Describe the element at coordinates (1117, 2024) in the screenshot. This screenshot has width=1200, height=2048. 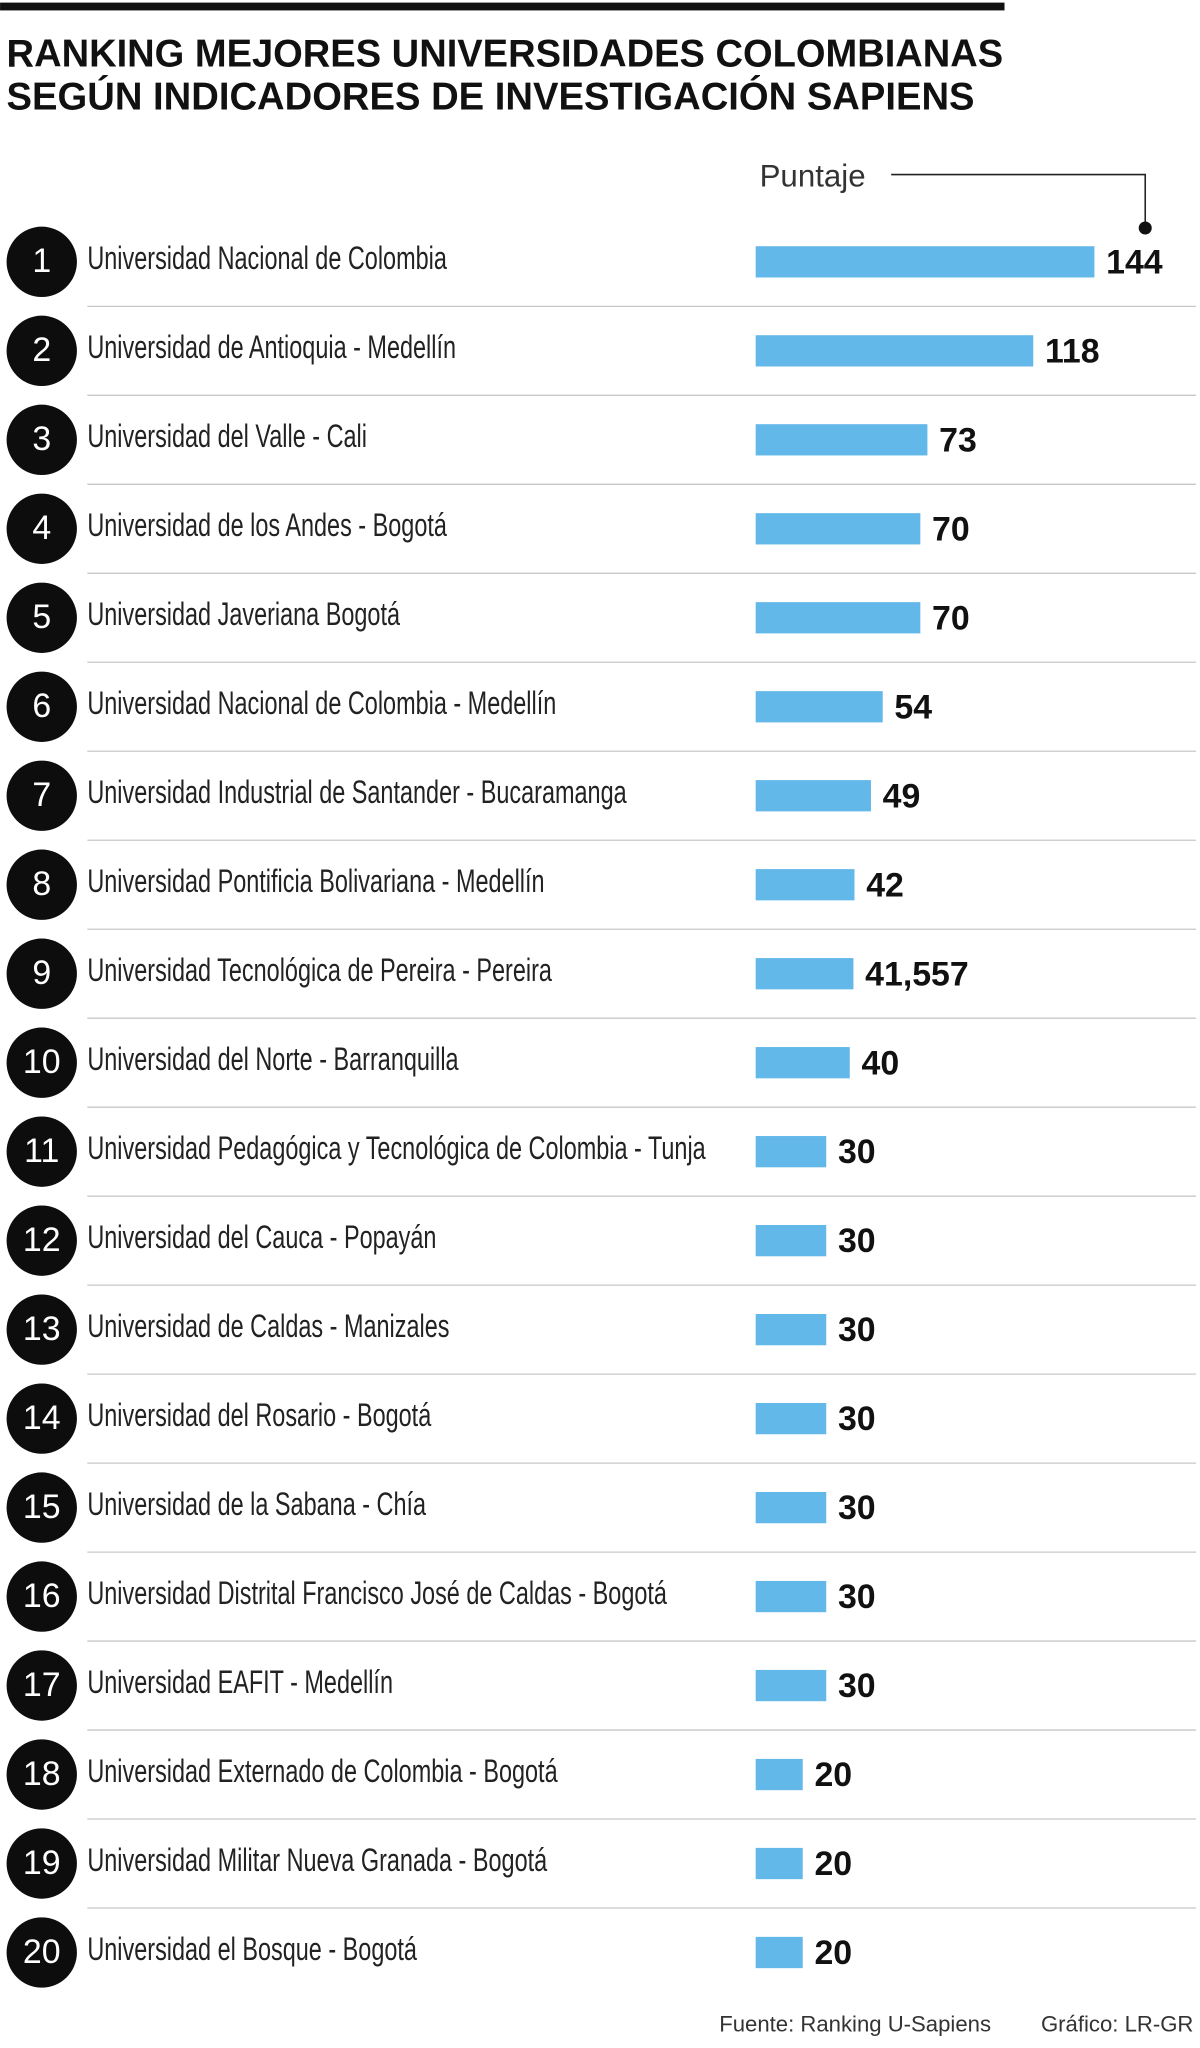
I see `credit: Gráfico: LR-GR` at that location.